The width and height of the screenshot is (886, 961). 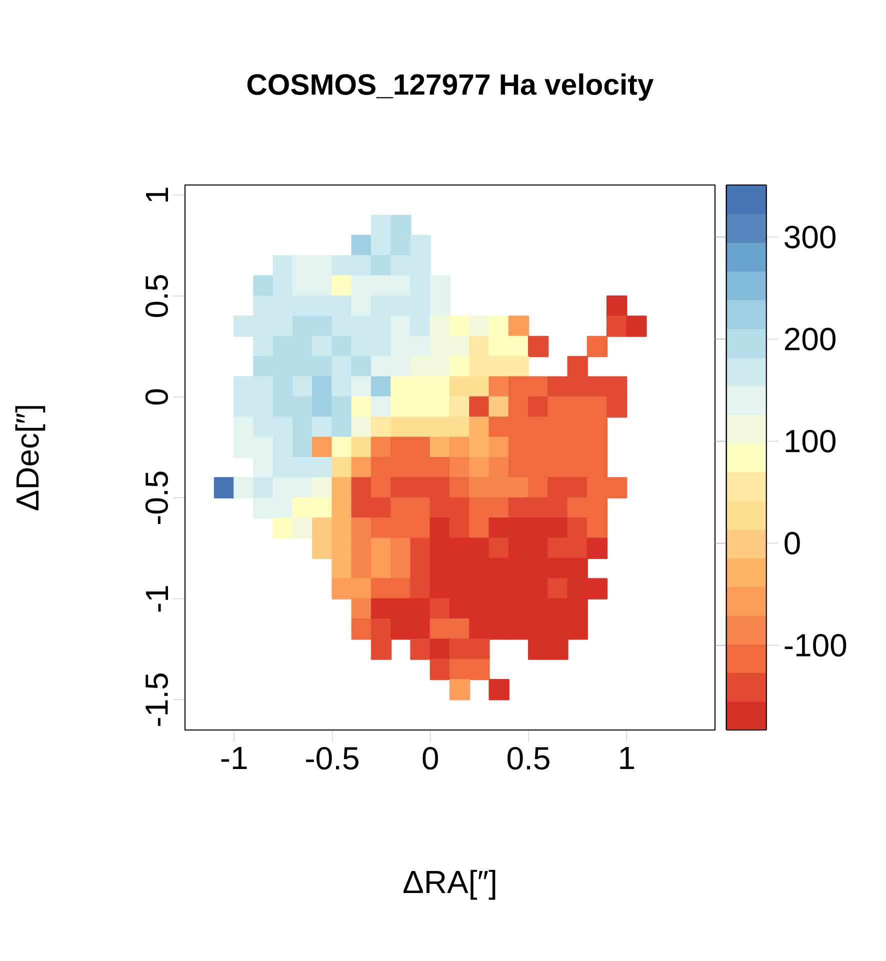 I want to click on x-axis-title: ΔRA[″], so click(x=449, y=885).